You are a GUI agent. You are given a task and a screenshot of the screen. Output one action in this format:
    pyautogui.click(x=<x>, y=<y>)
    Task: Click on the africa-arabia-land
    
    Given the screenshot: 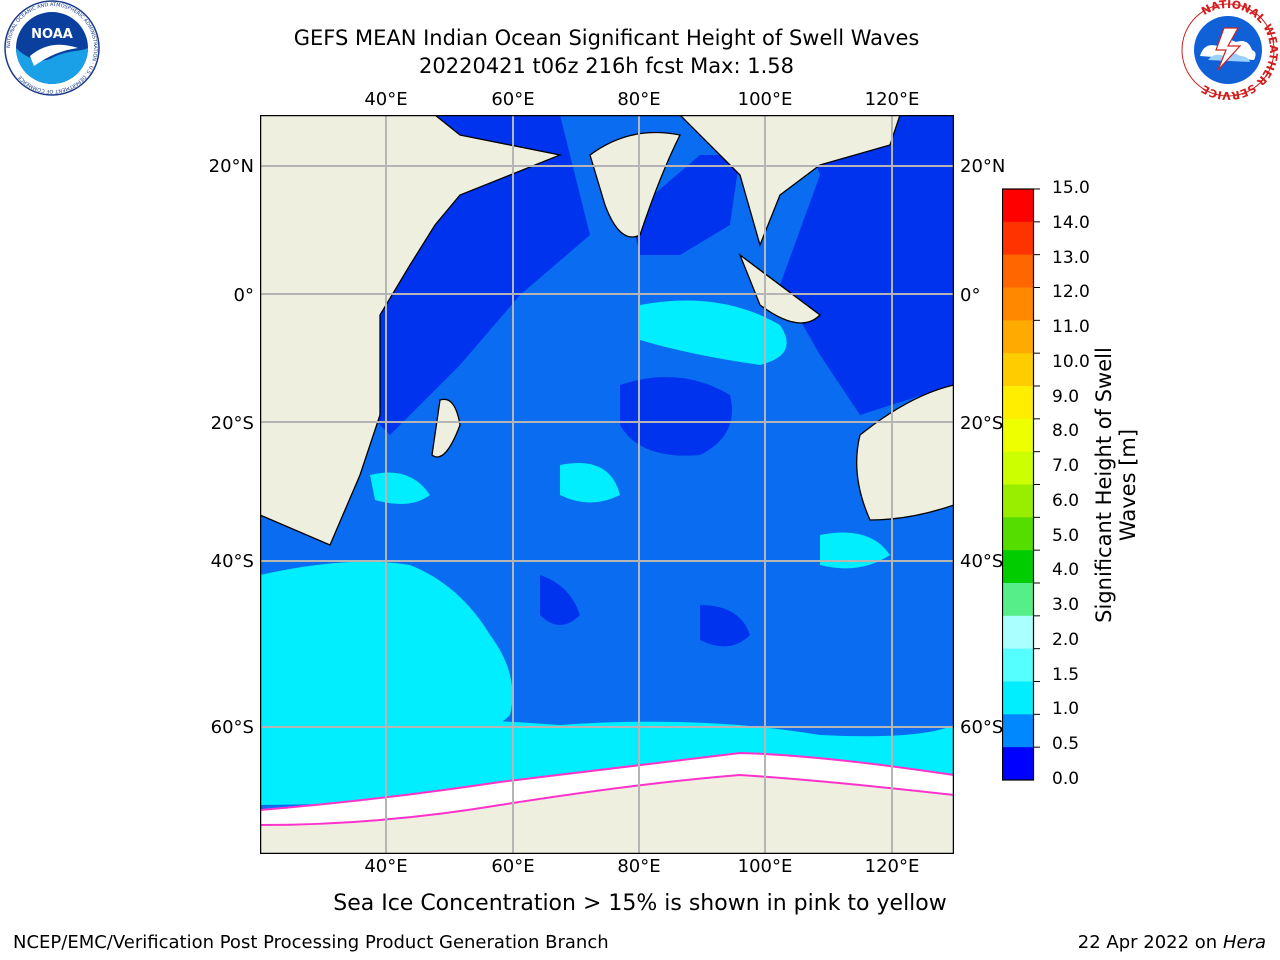 What is the action you would take?
    pyautogui.click(x=411, y=330)
    